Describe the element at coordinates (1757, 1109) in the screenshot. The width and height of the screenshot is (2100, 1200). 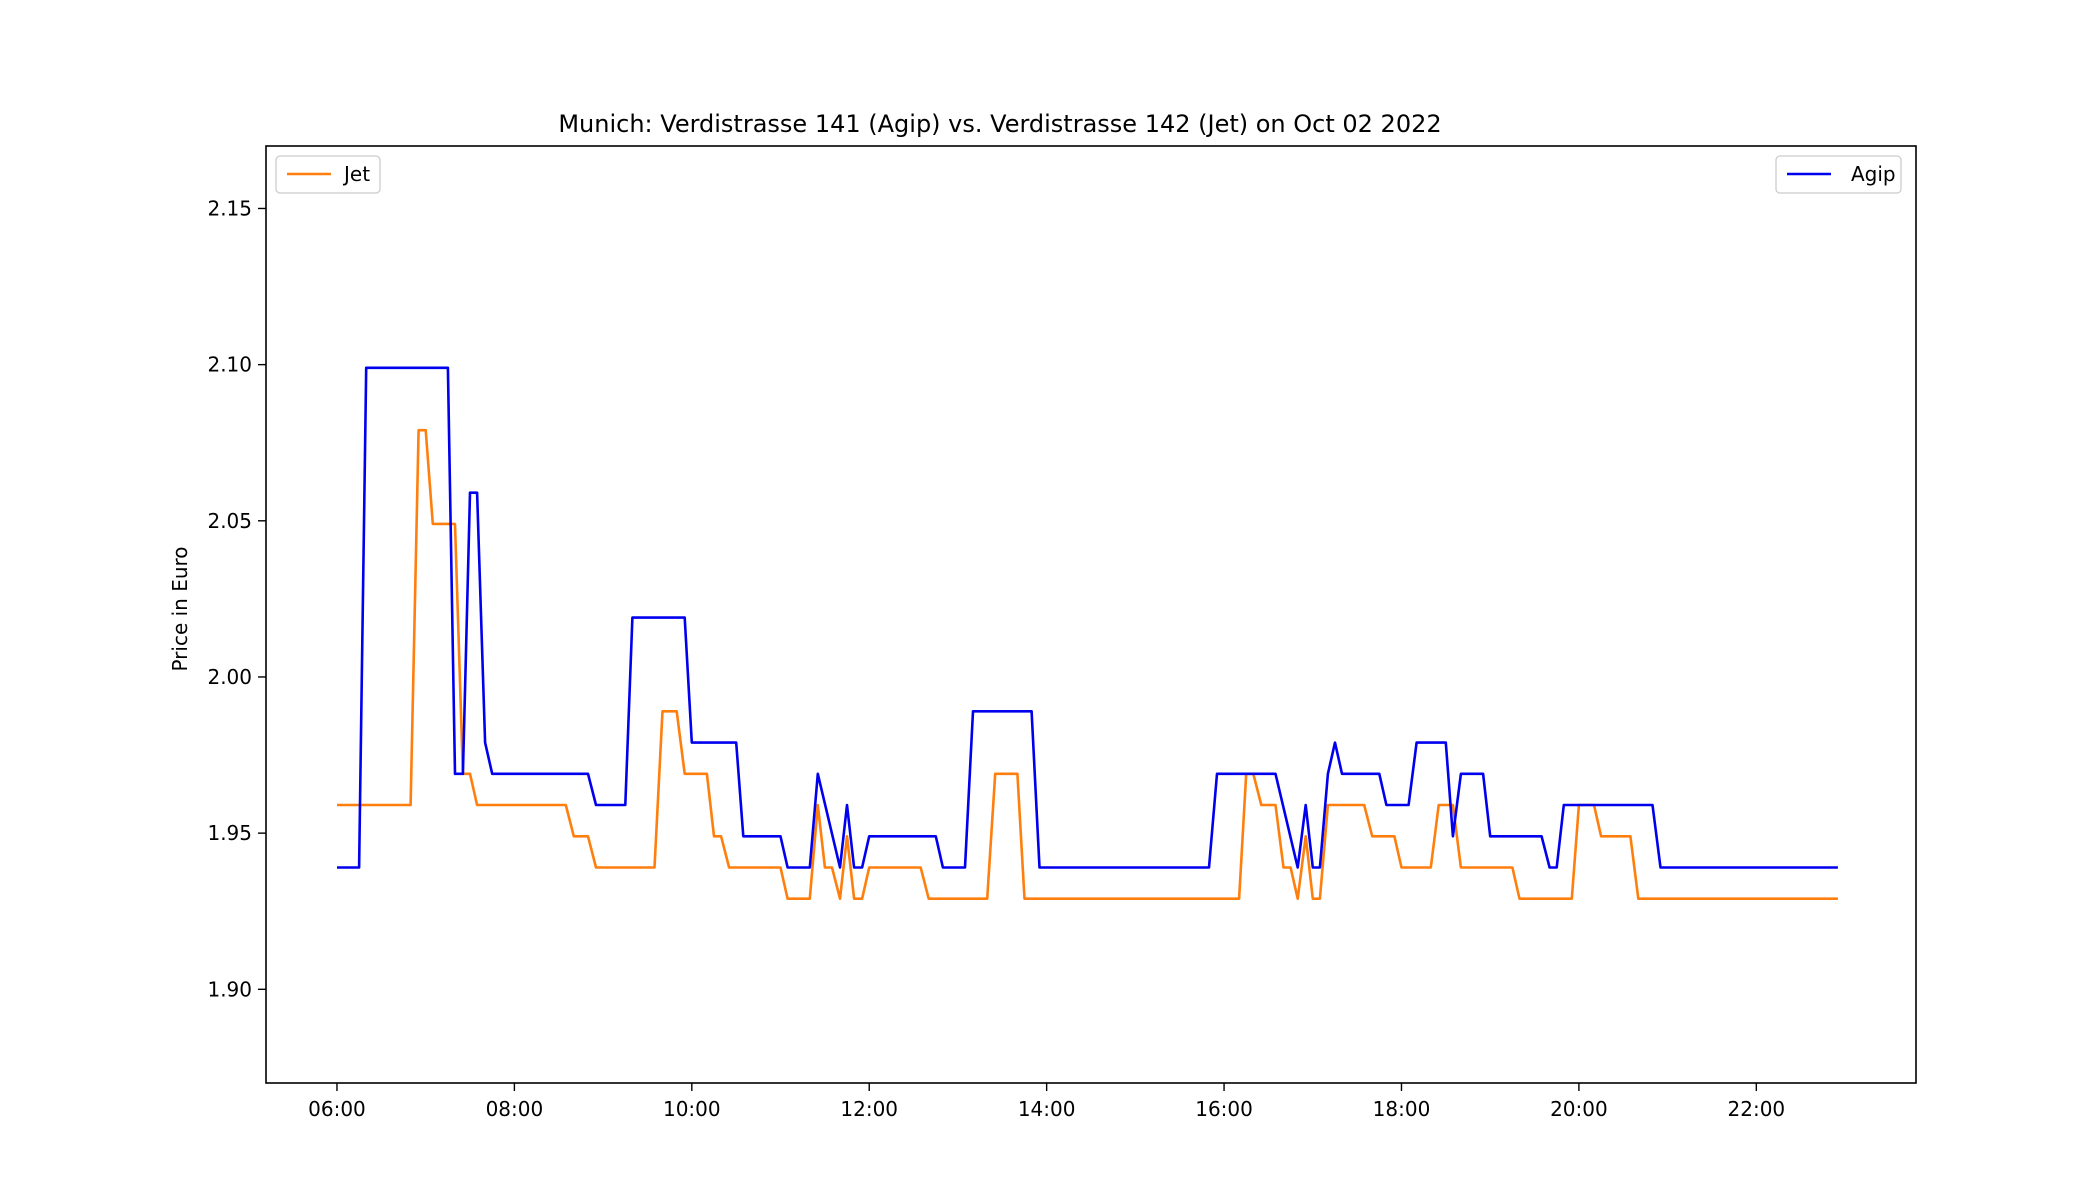
I see `x-tick-label: 22:00` at that location.